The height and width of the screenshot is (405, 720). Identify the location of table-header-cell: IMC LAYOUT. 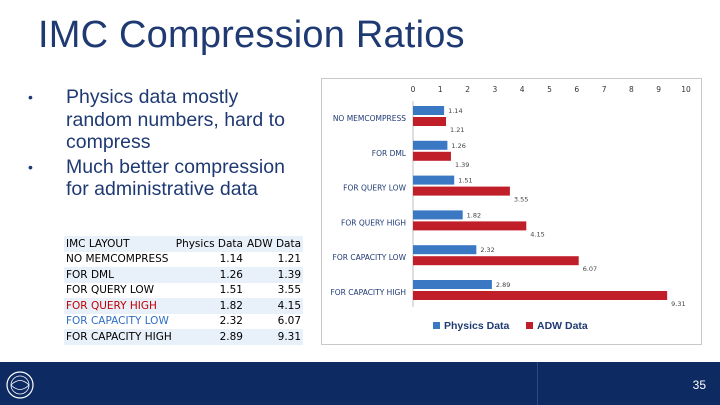
(119, 244).